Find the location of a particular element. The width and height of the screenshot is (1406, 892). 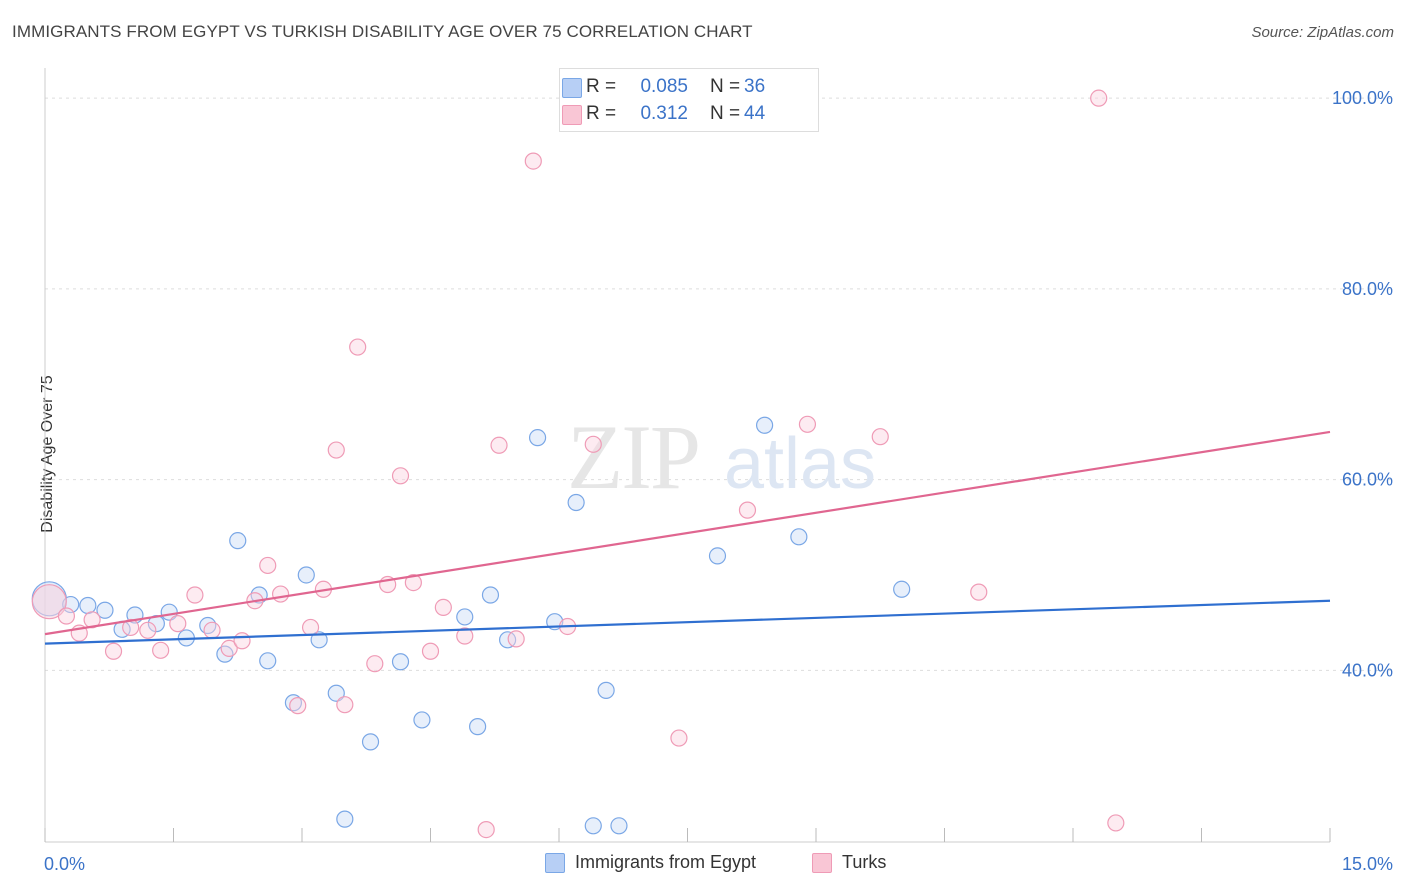

legend-item-turks: Turks is located at coordinates (849, 862).